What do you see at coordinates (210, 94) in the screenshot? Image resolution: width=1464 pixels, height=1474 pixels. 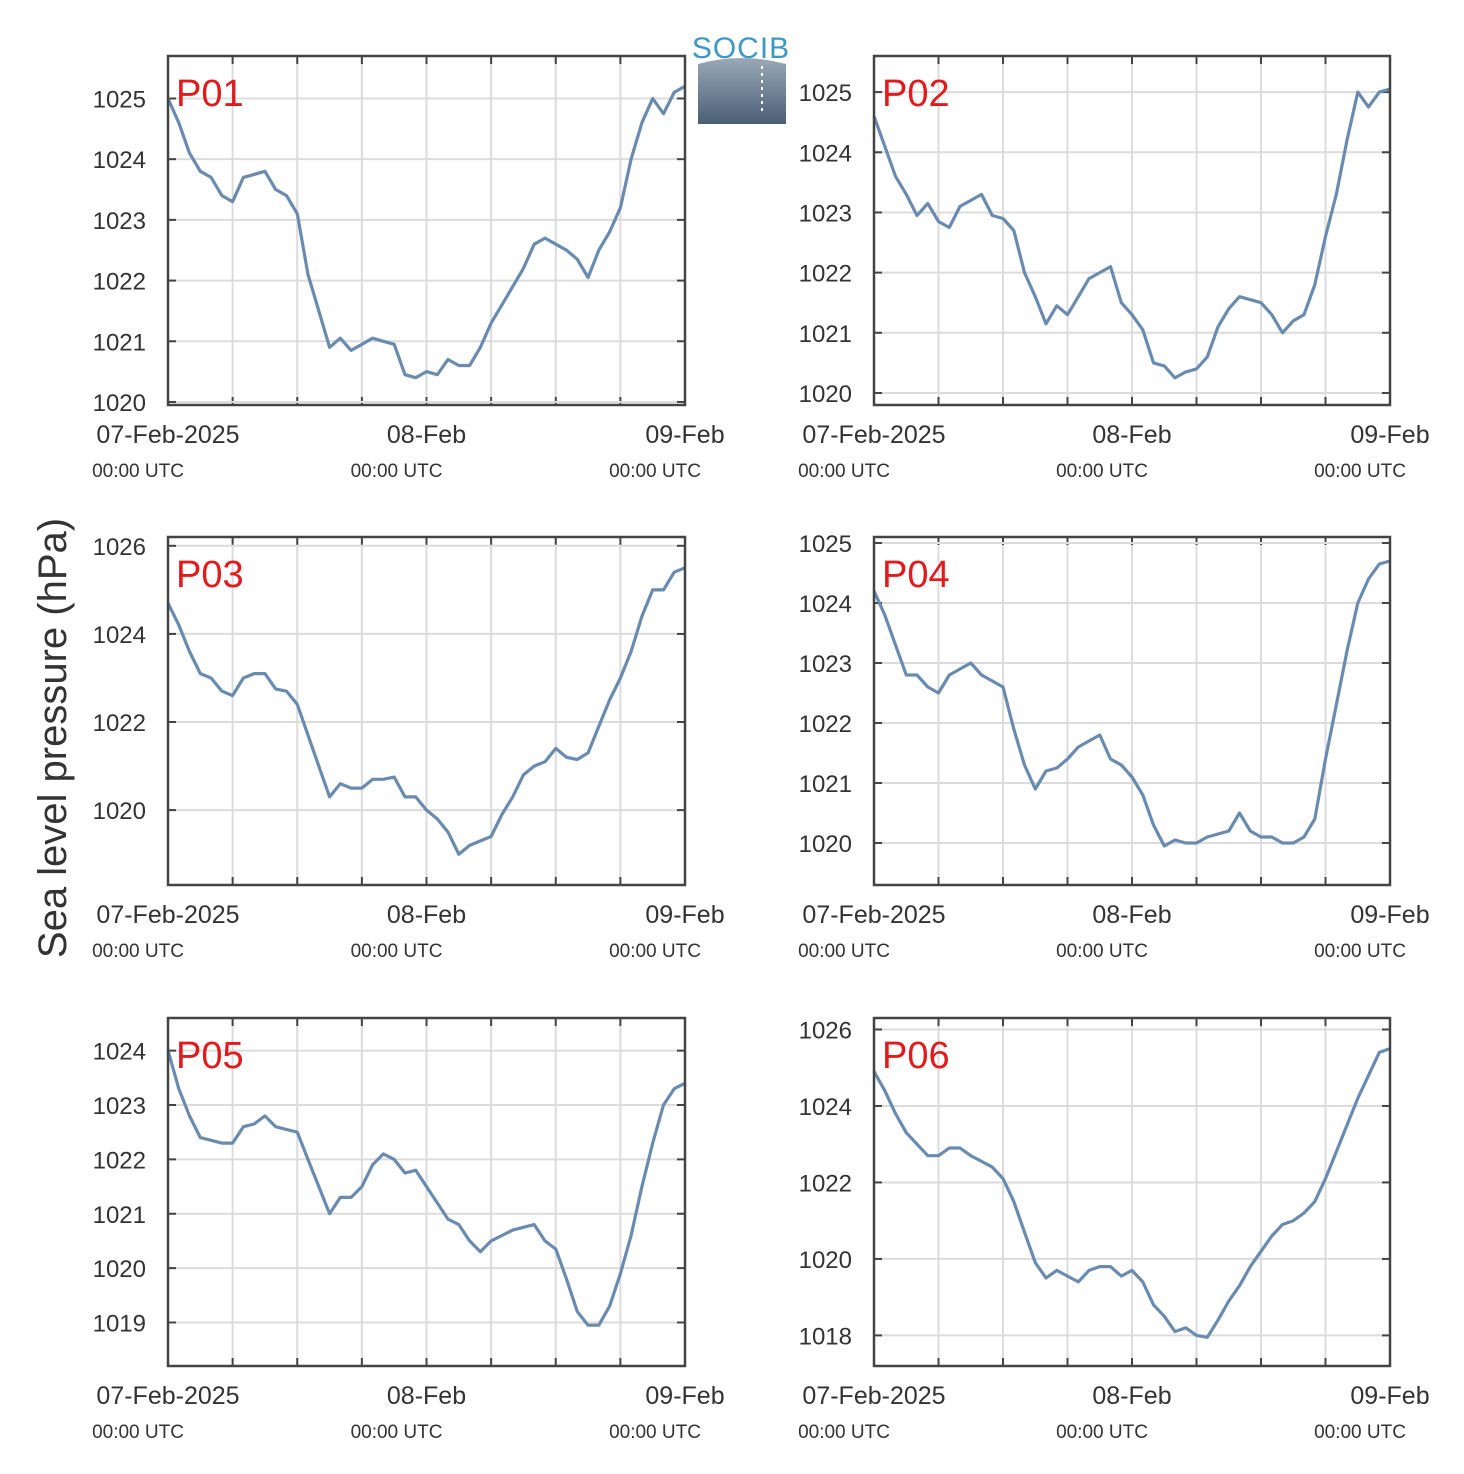 I see `p01-panel-label: P01` at bounding box center [210, 94].